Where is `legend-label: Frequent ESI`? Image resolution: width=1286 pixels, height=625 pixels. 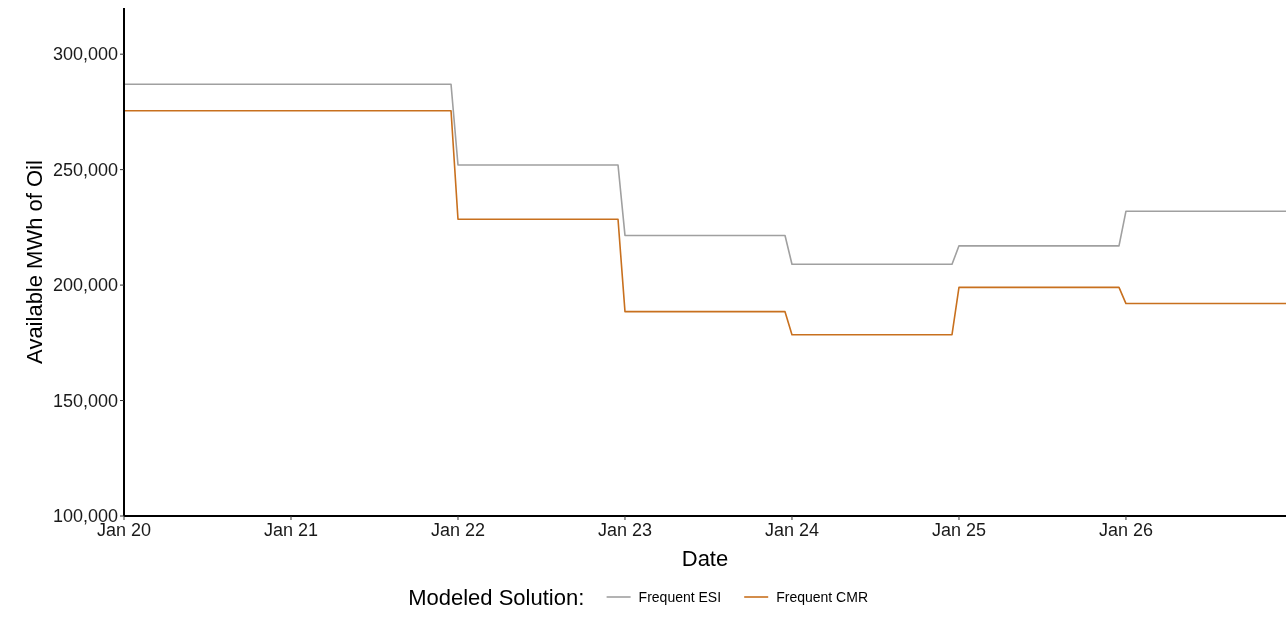 legend-label: Frequent ESI is located at coordinates (680, 596).